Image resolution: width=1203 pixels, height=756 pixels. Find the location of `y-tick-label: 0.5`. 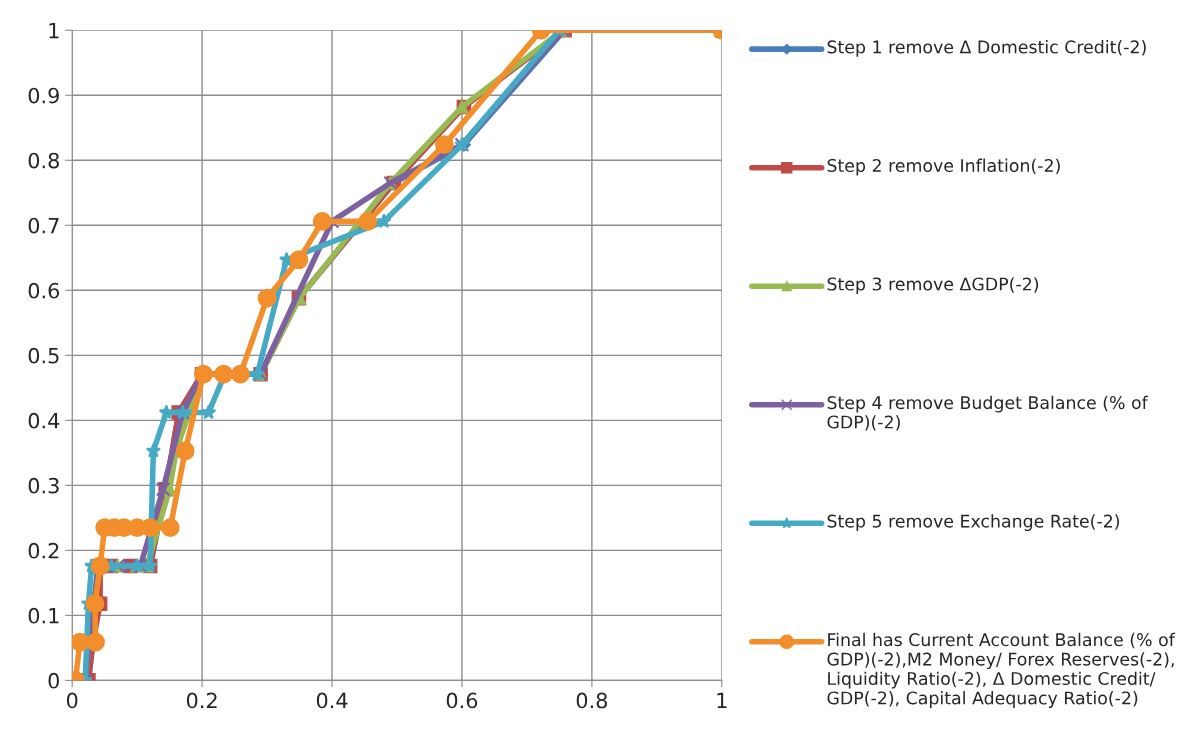

y-tick-label: 0.5 is located at coordinates (43, 355).